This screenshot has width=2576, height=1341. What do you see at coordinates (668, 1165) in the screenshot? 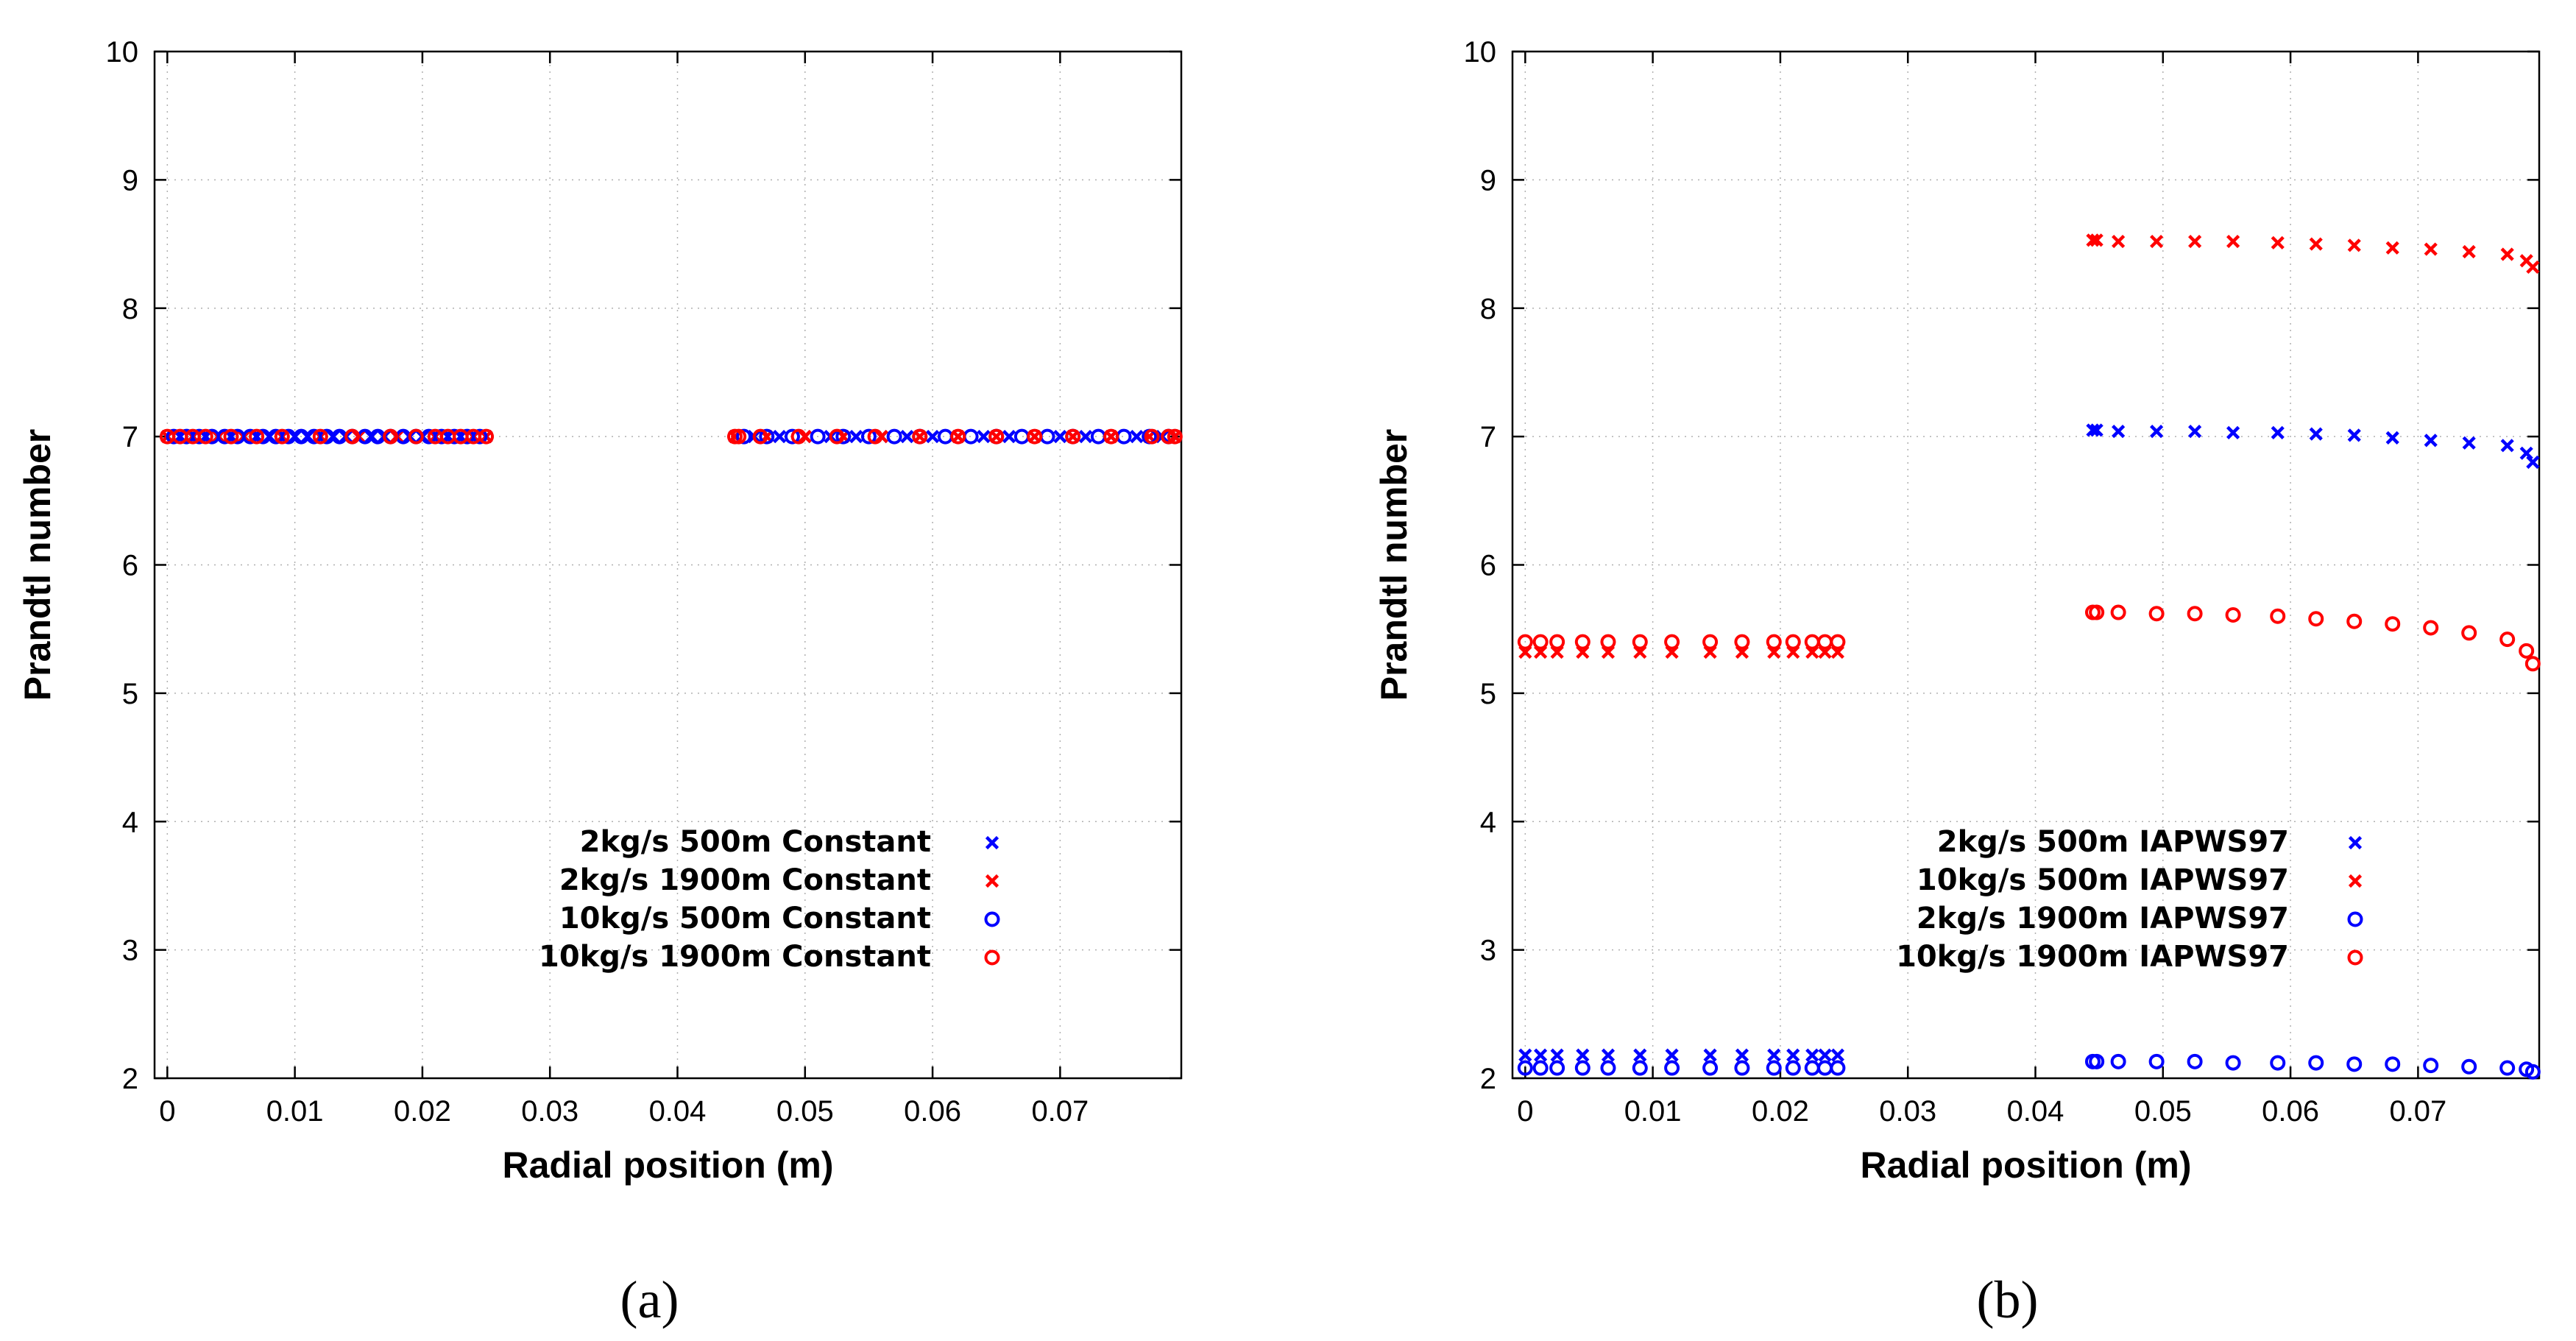
I see `x-axis-label: Radial position (m)` at bounding box center [668, 1165].